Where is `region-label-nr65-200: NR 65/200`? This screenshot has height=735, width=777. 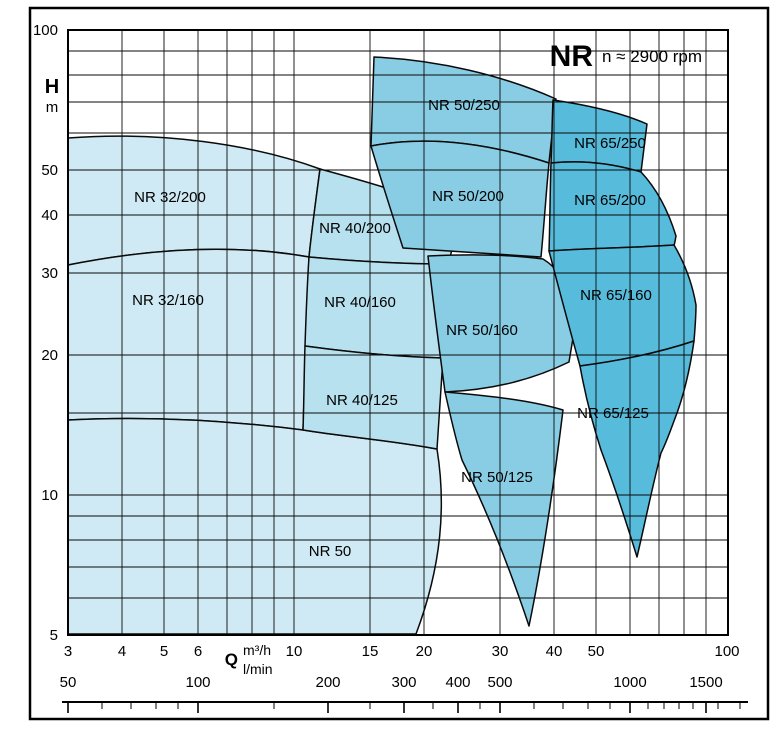 region-label-nr65-200: NR 65/200 is located at coordinates (610, 200).